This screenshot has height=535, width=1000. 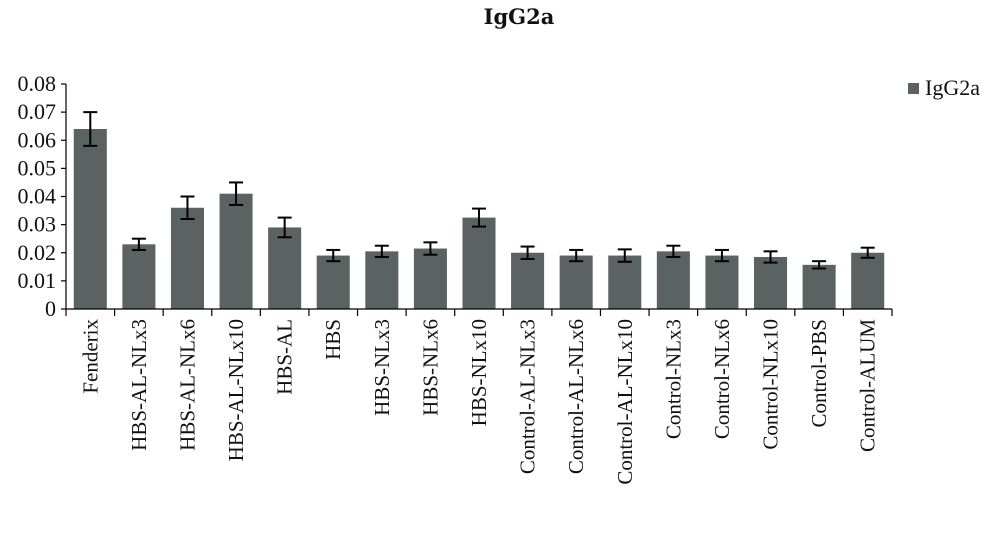 What do you see at coordinates (50, 308) in the screenshot?
I see `y-tick-label: 0` at bounding box center [50, 308].